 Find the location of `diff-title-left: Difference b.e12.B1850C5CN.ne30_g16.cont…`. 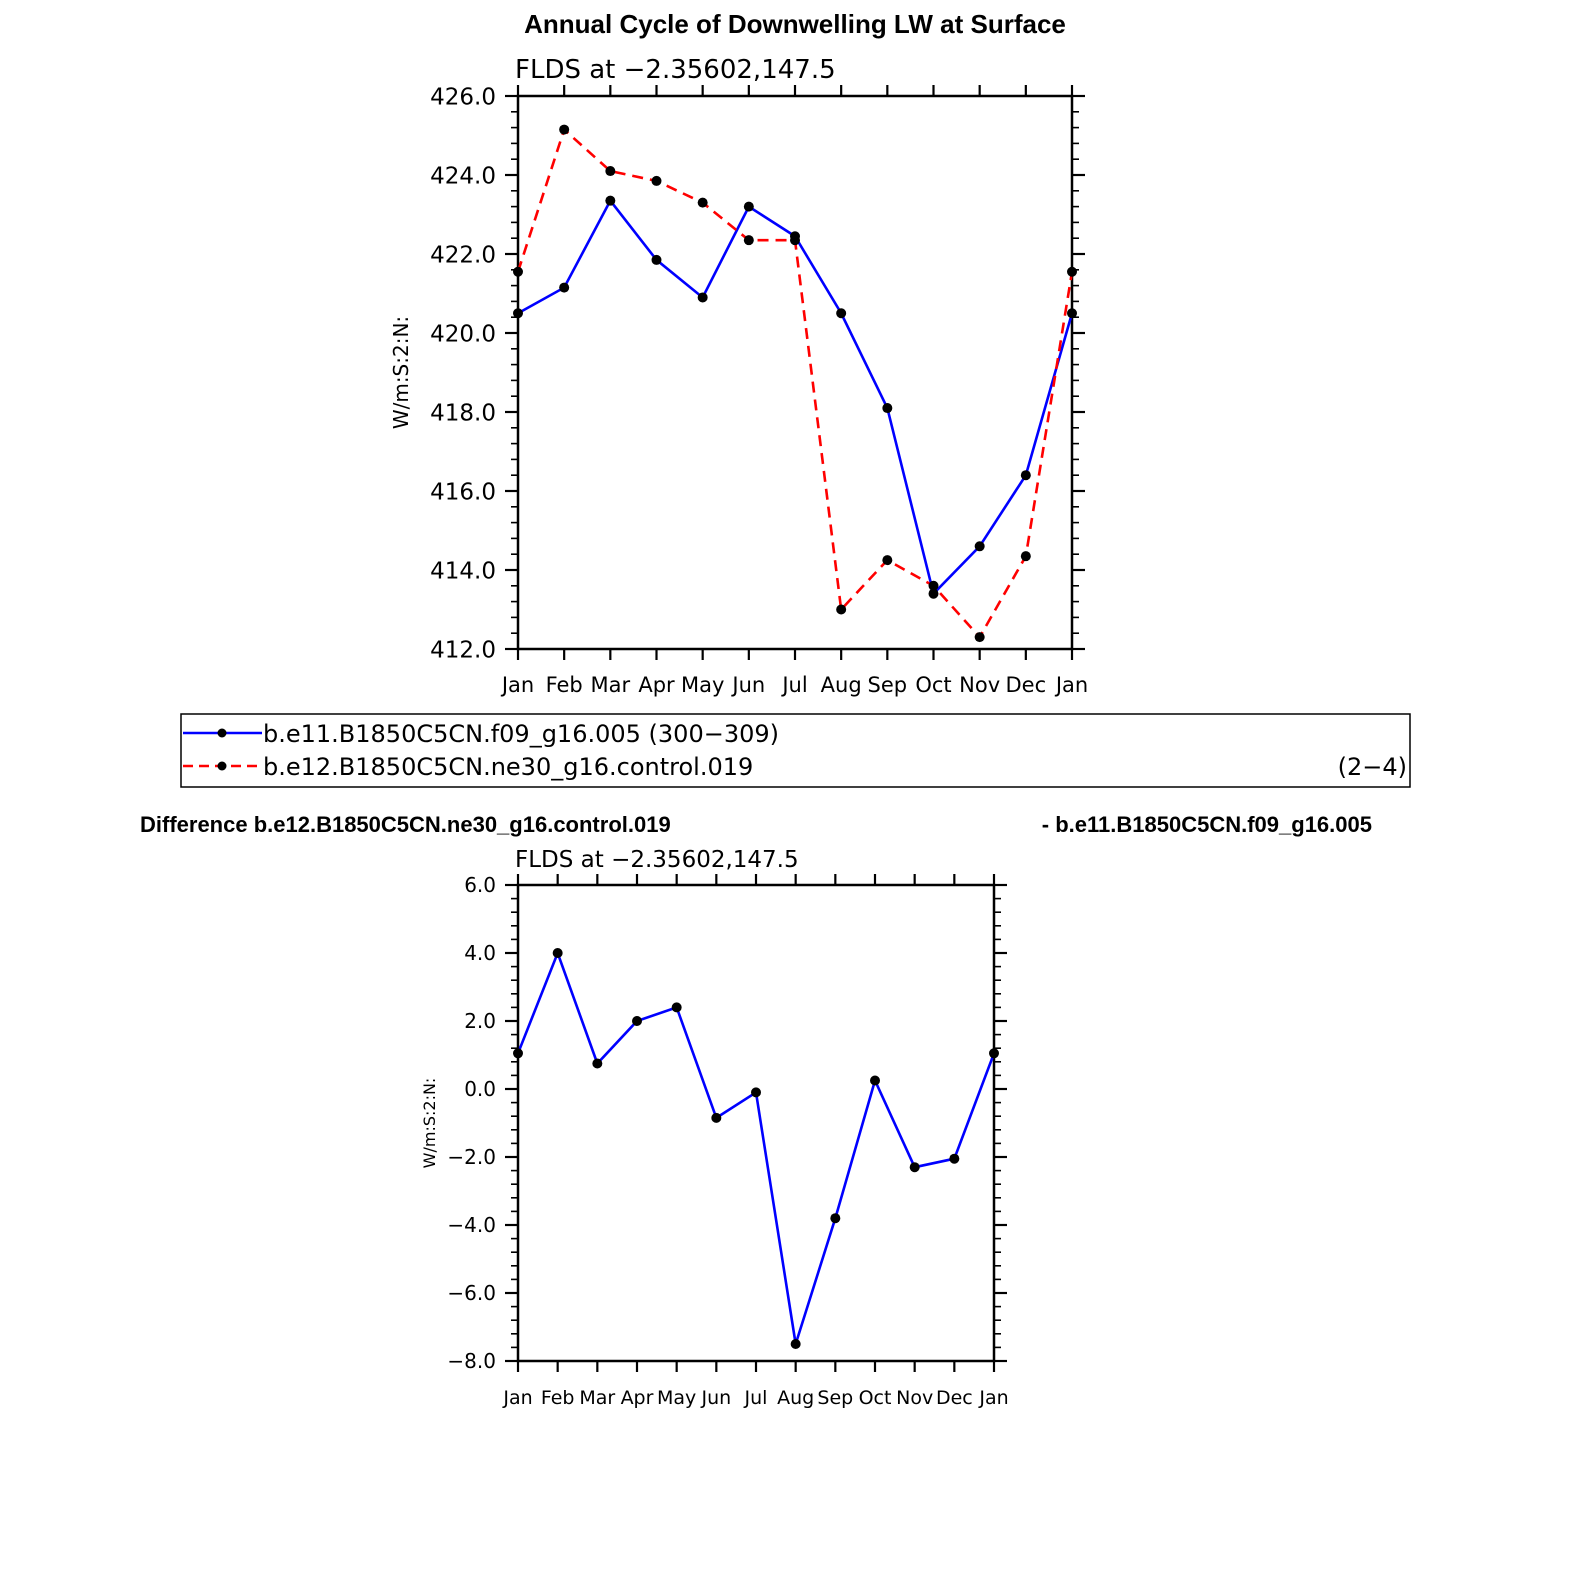

diff-title-left: Difference b.e12.B1850C5CN.ne30_g16.cont… is located at coordinates (405, 824).